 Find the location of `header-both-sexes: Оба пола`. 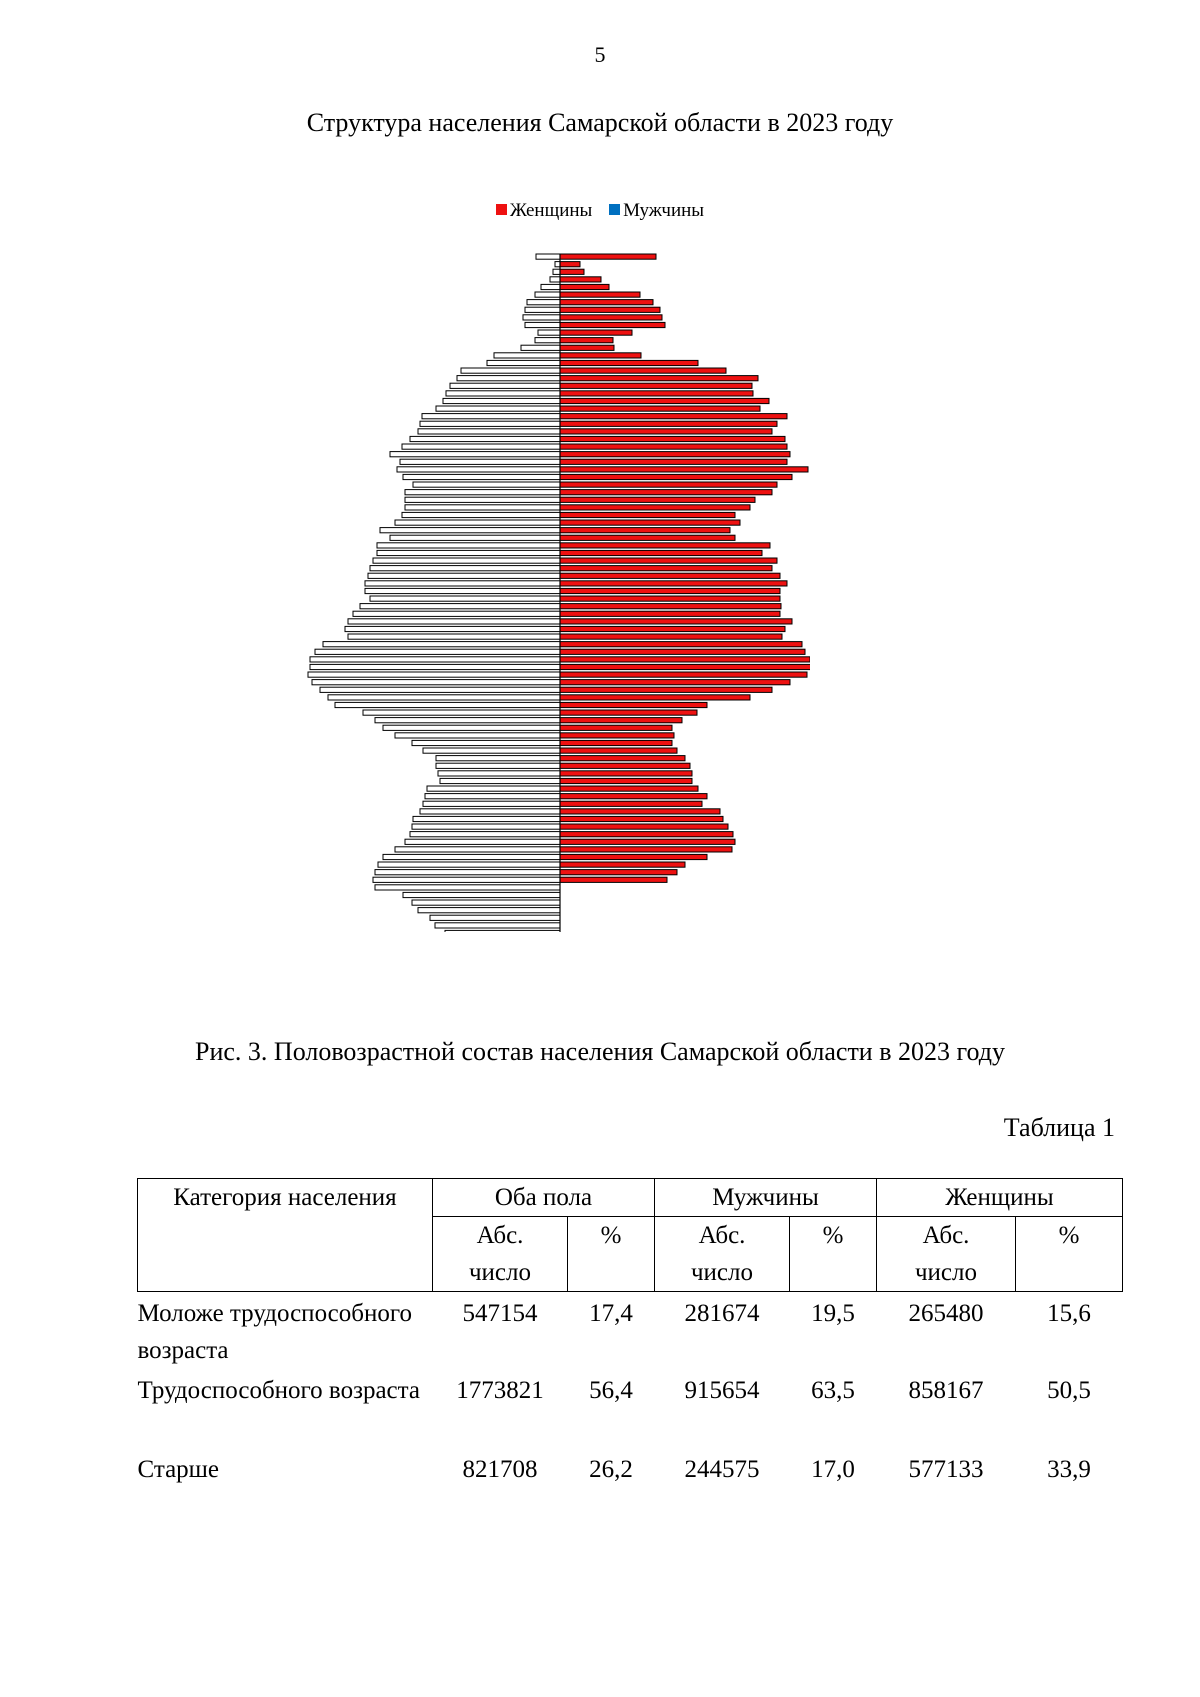

header-both-sexes: Оба пола is located at coordinates (543, 1197).